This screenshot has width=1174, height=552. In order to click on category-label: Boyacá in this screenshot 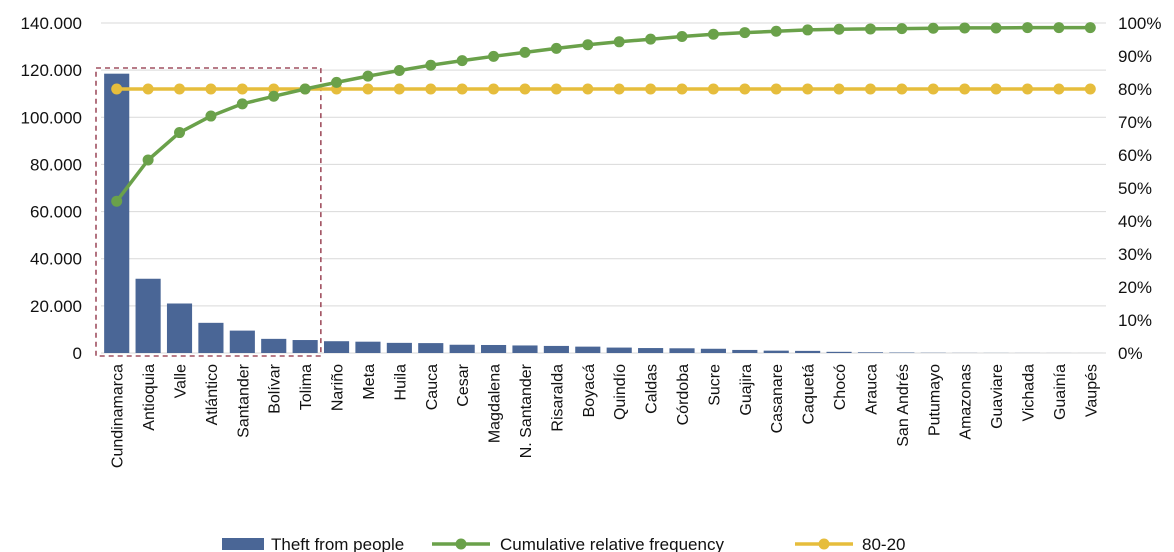, I will do `click(589, 390)`.